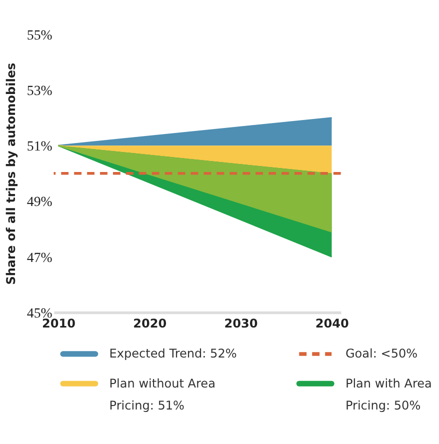  I want to click on legend-label: Plan without Area Pricing: 51%, so click(162, 394).